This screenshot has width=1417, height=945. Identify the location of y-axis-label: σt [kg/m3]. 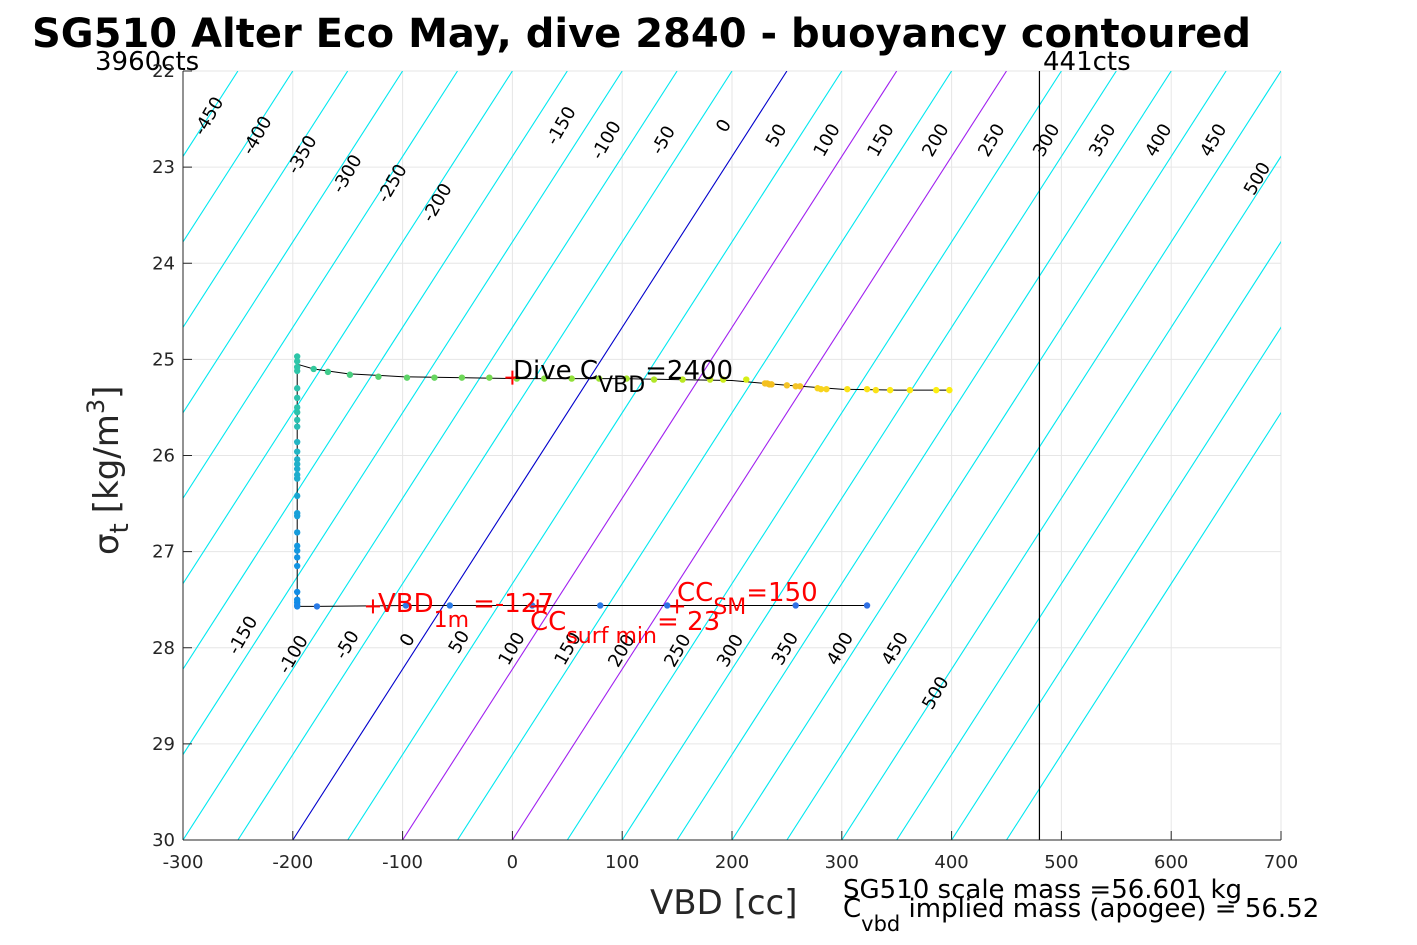
(108, 470).